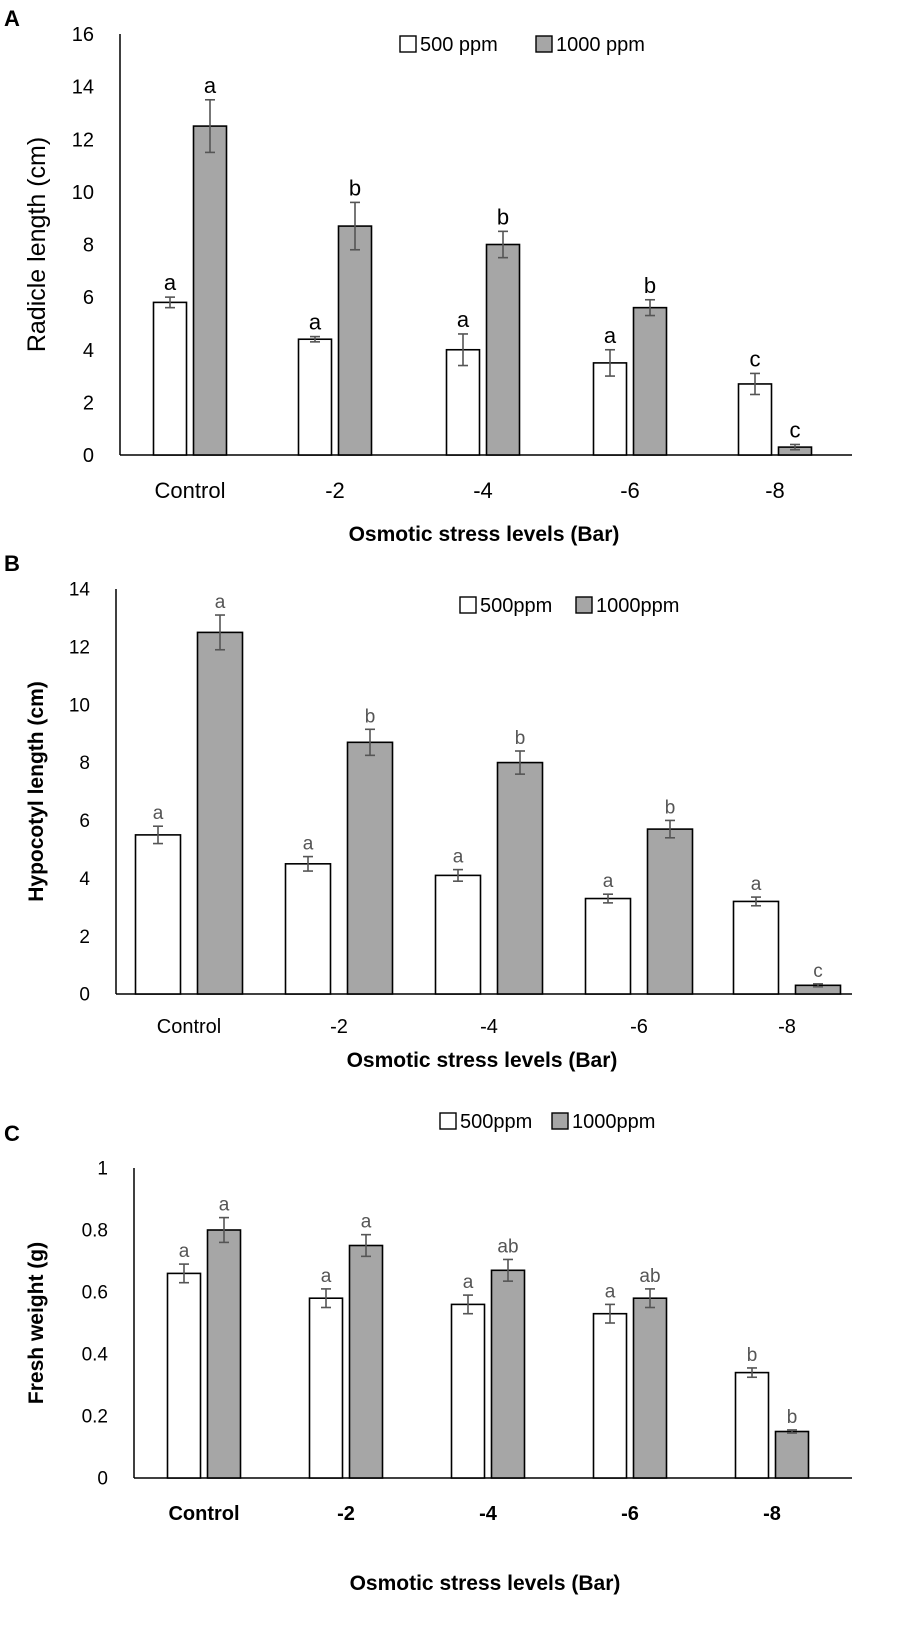 This screenshot has height=1639, width=908. I want to click on y-tick-label: 1, so click(102, 1169).